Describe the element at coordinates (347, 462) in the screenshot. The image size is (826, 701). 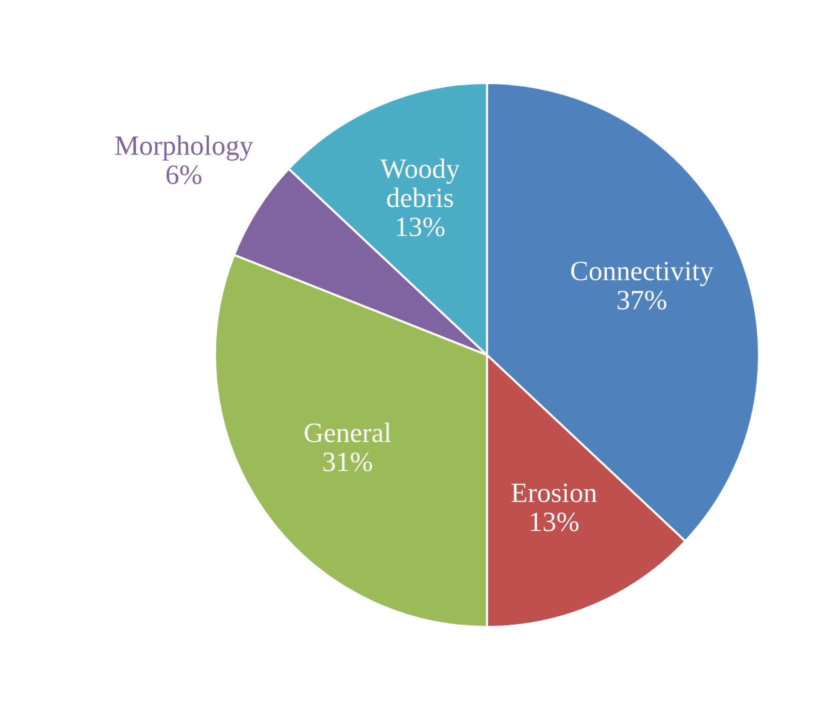
I see `data-label: 31%` at that location.